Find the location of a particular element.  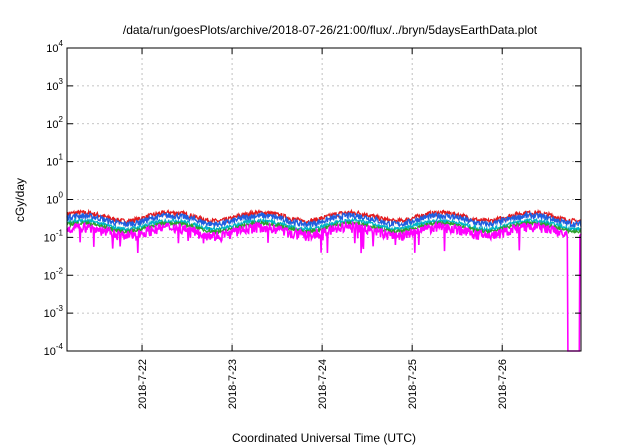

x-tick-label: 2018-7-23 is located at coordinates (233, 384).